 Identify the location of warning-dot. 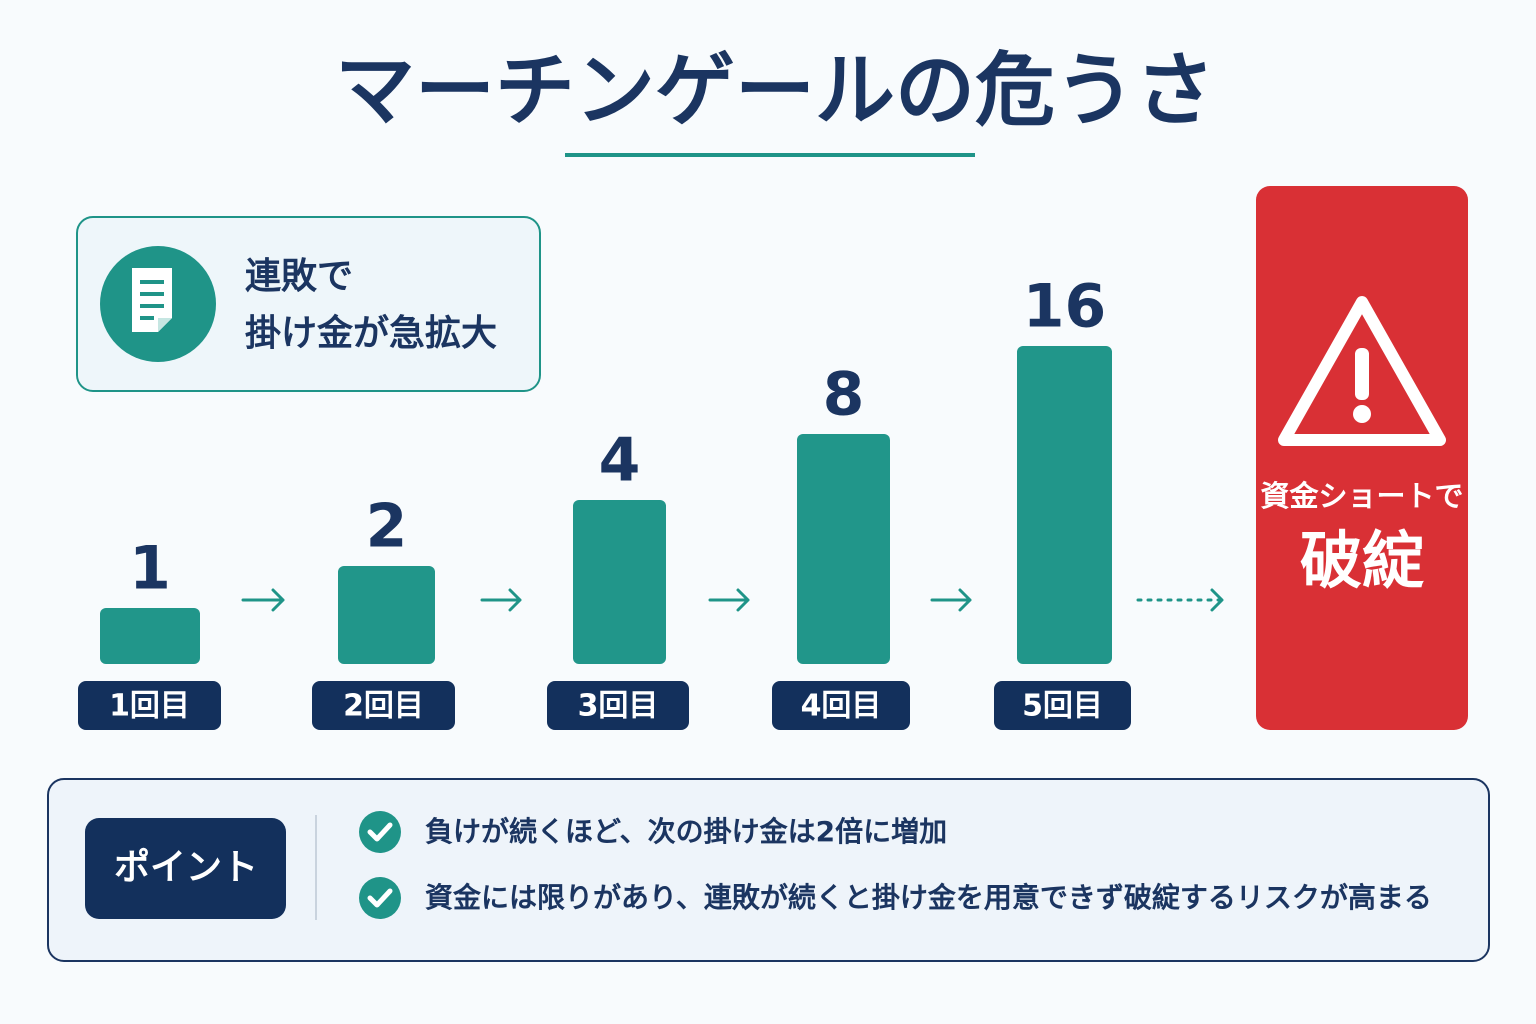
(1362, 414).